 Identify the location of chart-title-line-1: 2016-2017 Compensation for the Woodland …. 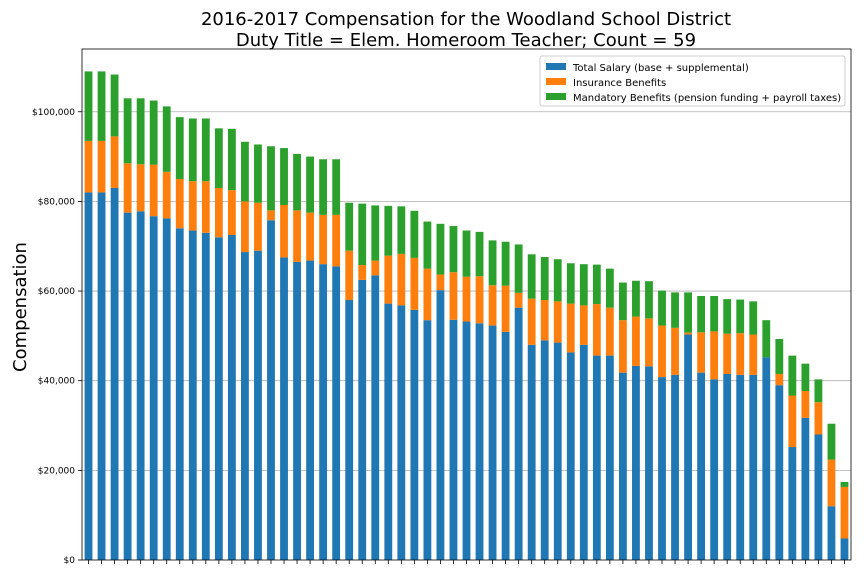
(466, 19).